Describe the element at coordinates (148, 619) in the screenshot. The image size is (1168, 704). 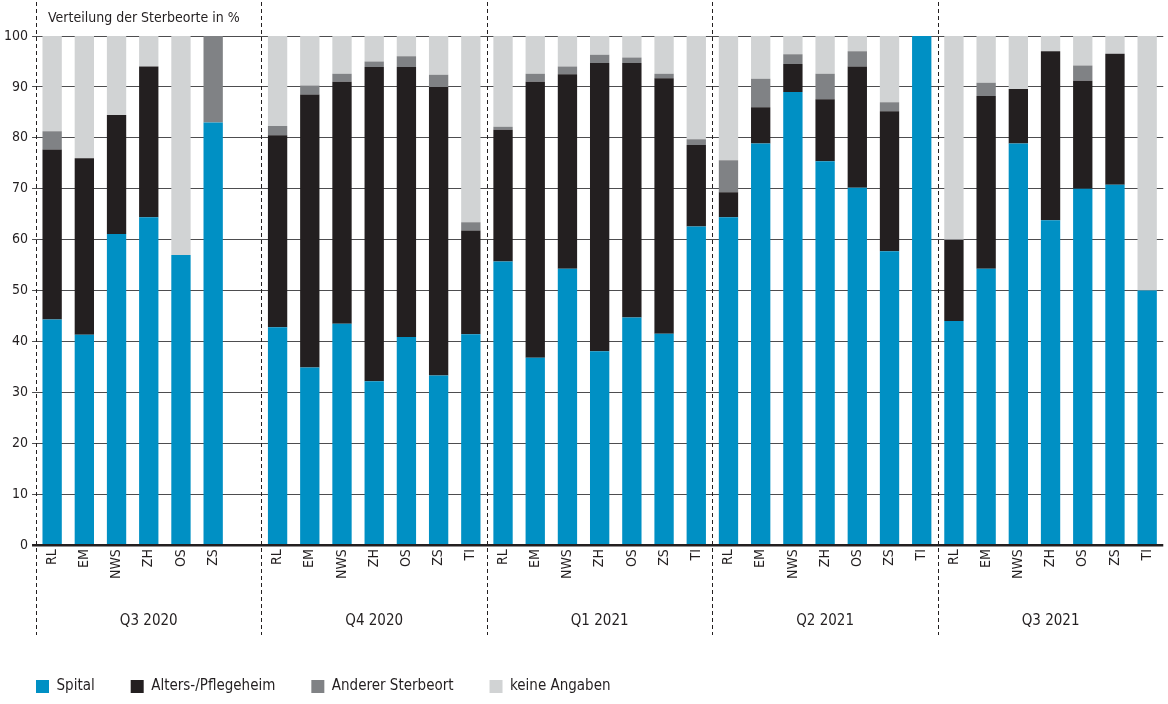
I see `text: Q3 2020` at that location.